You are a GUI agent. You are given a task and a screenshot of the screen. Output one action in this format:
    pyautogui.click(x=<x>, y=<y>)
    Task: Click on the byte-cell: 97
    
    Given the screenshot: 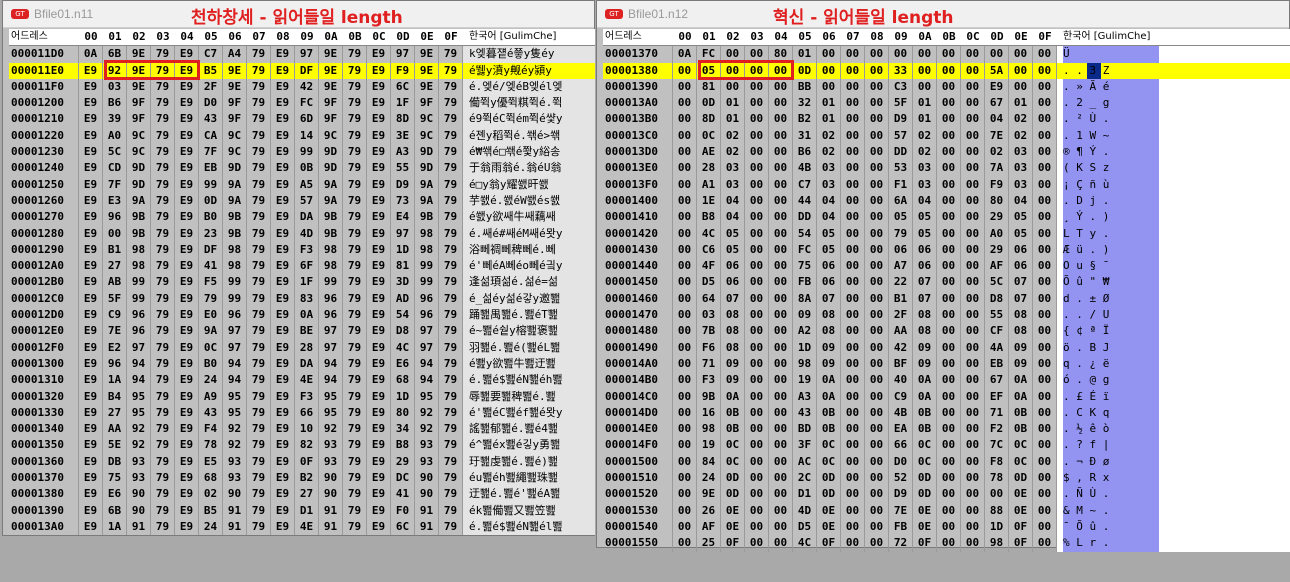 What is the action you would take?
    pyautogui.click(x=331, y=347)
    